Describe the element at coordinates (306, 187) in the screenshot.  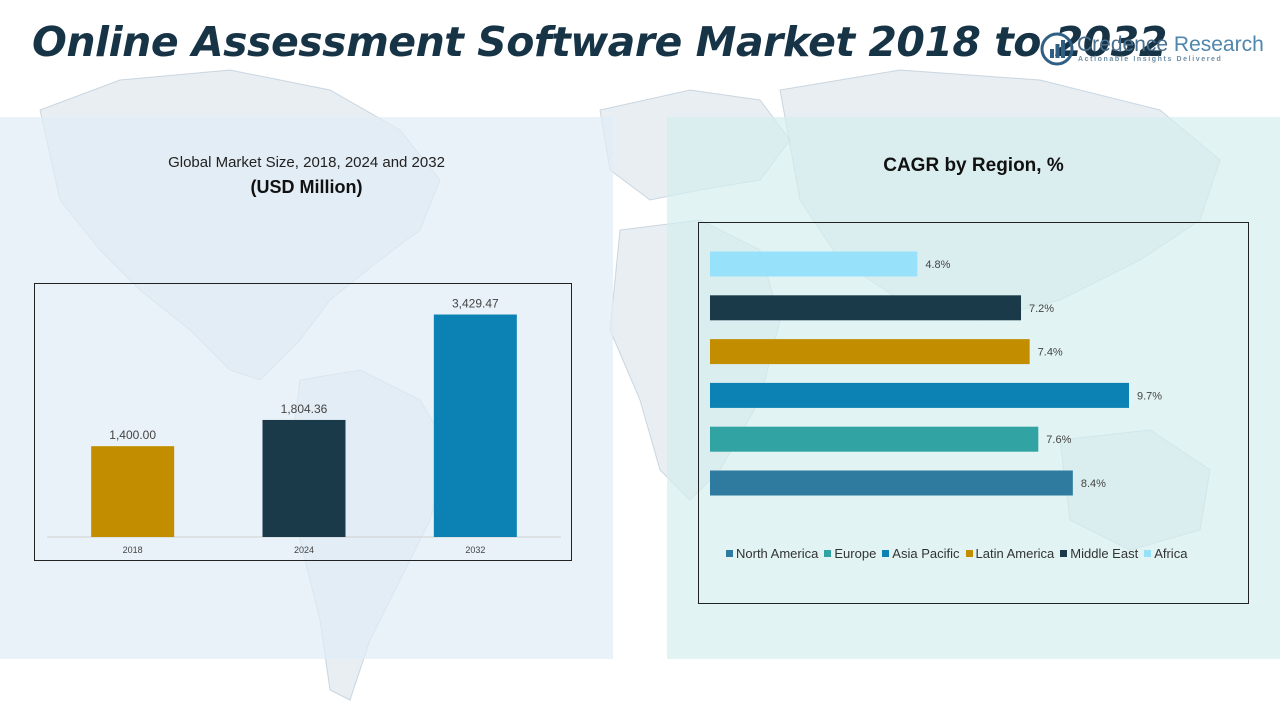
I see `market-size-unit: (USD Million)` at that location.